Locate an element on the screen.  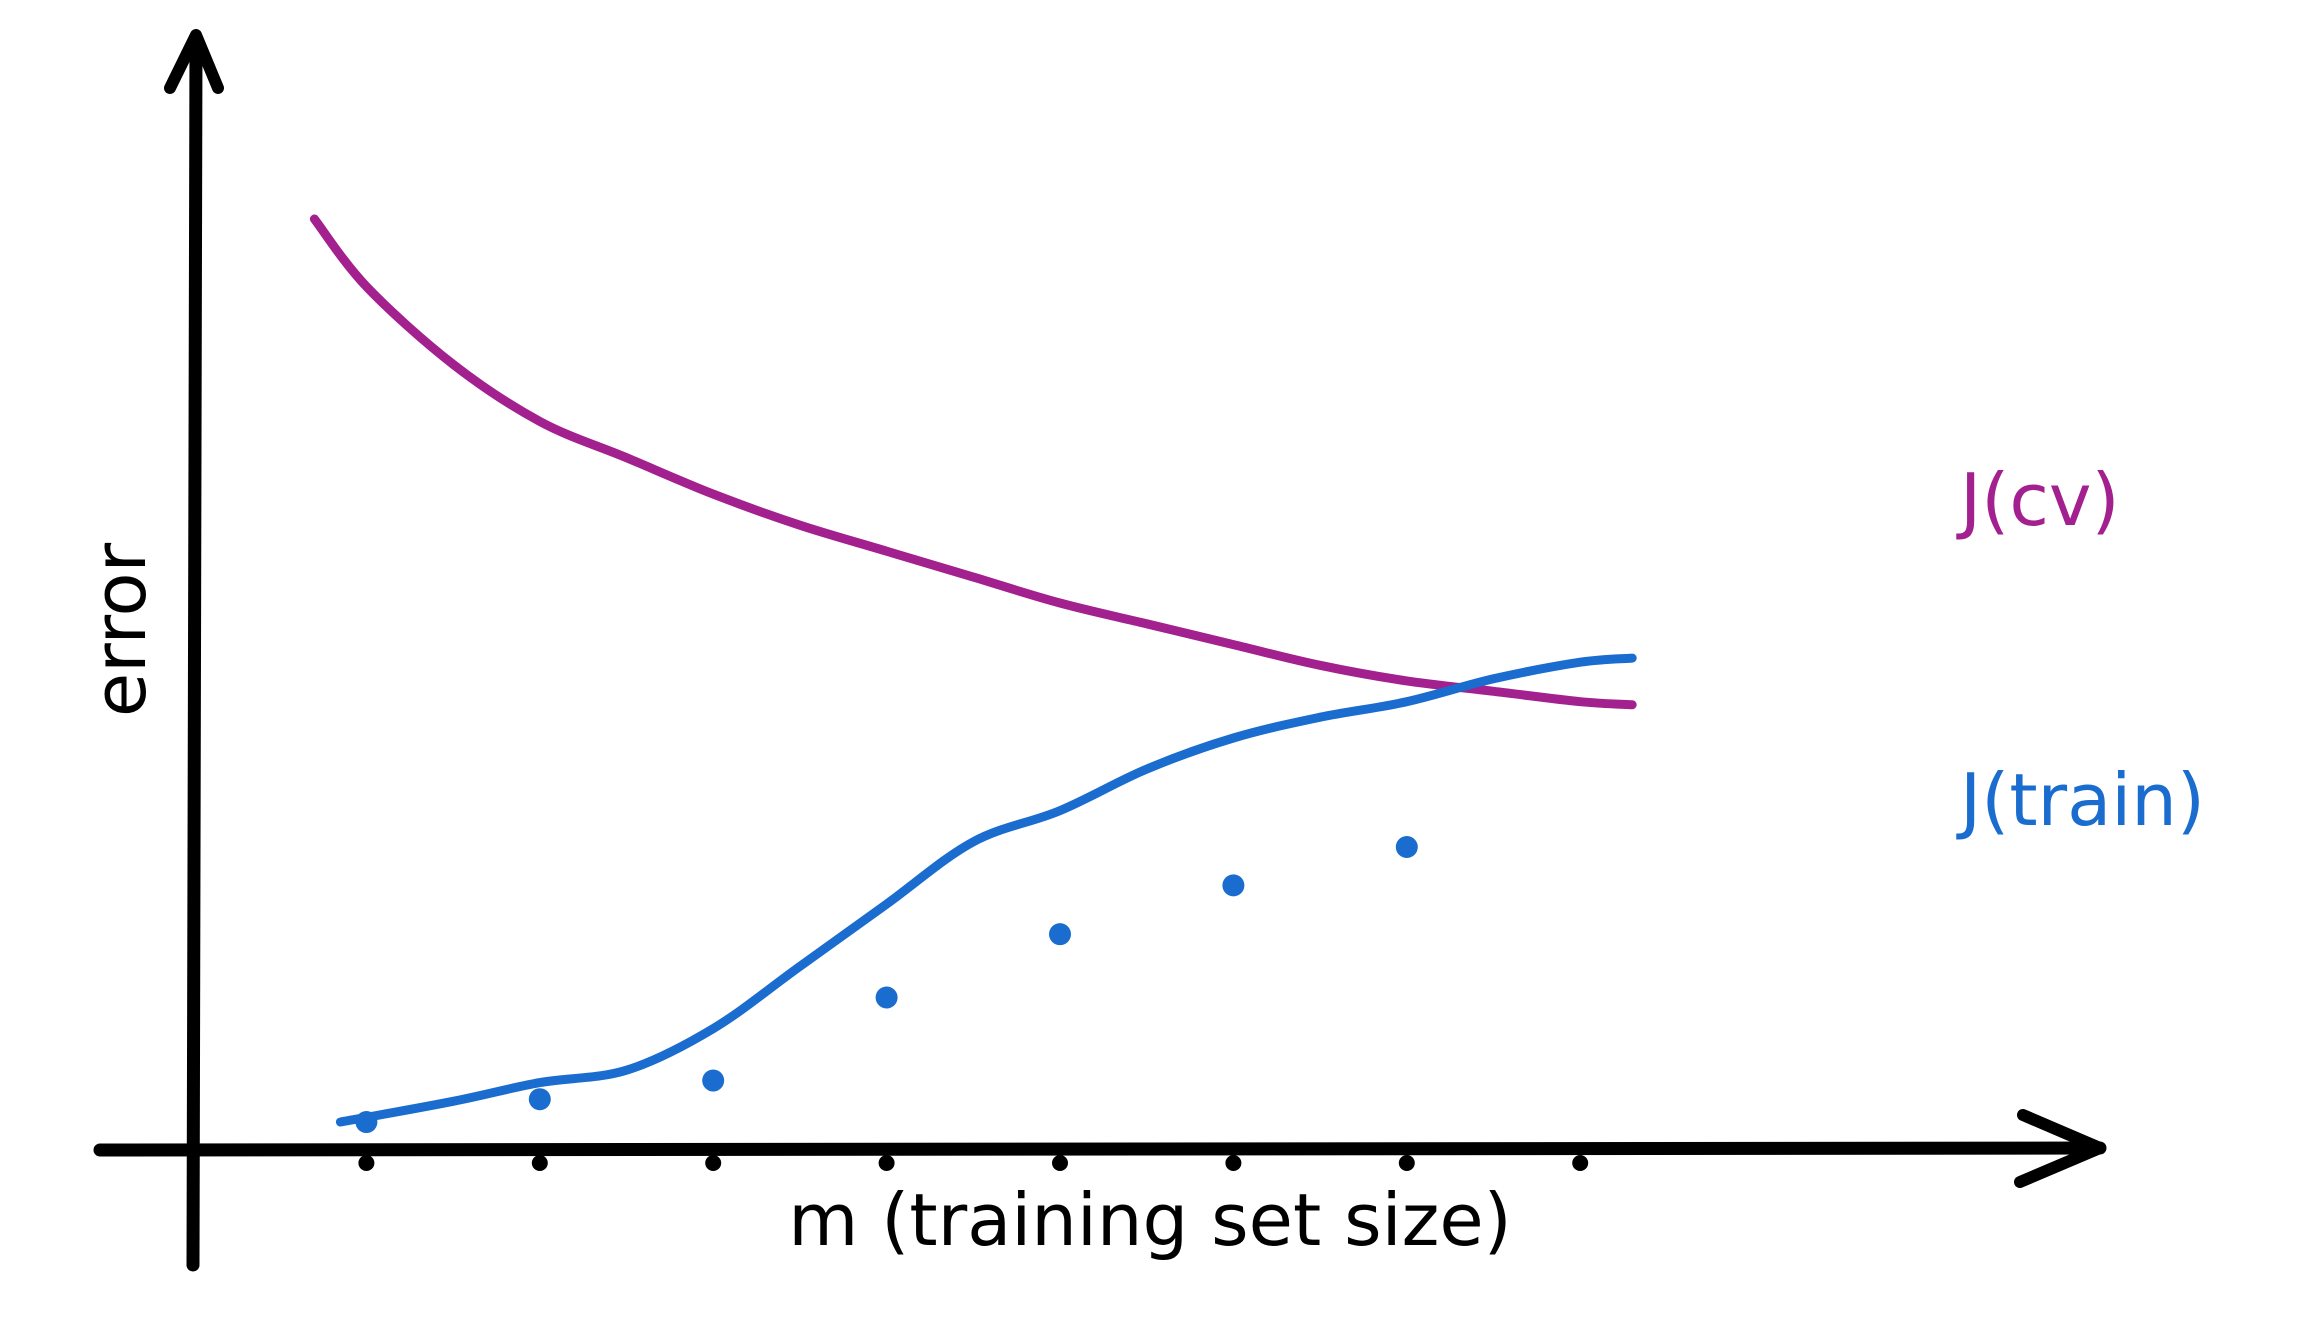
y-axis-line is located at coordinates (194, 651).